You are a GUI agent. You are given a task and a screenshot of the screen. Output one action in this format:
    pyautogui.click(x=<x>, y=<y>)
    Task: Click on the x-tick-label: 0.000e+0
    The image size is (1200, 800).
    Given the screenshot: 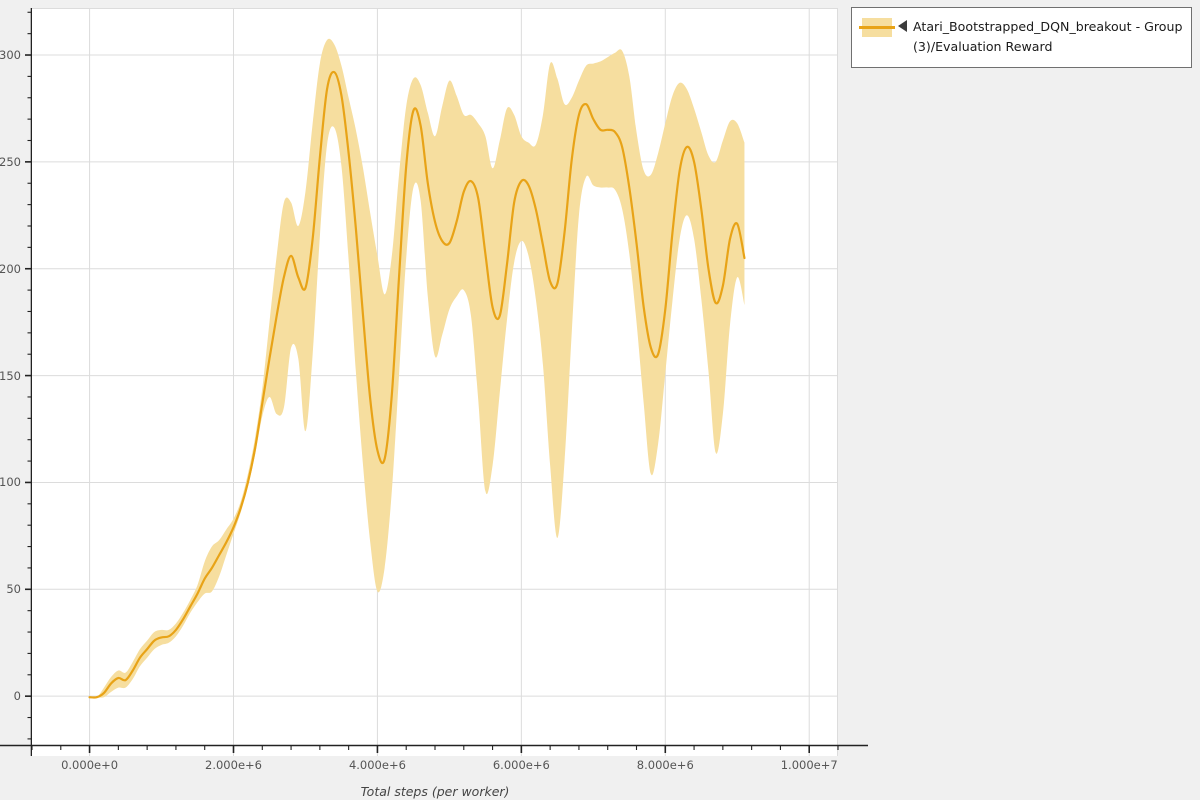 What is the action you would take?
    pyautogui.click(x=90, y=765)
    